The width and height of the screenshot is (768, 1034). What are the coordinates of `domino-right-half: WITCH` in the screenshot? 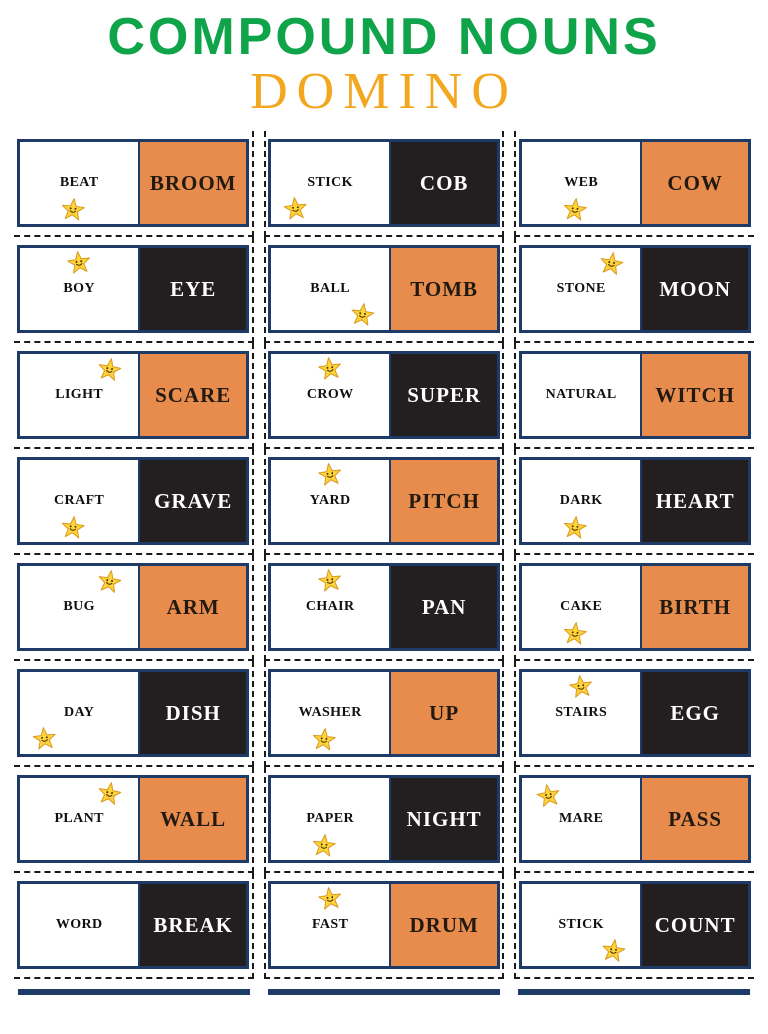 It's located at (695, 395).